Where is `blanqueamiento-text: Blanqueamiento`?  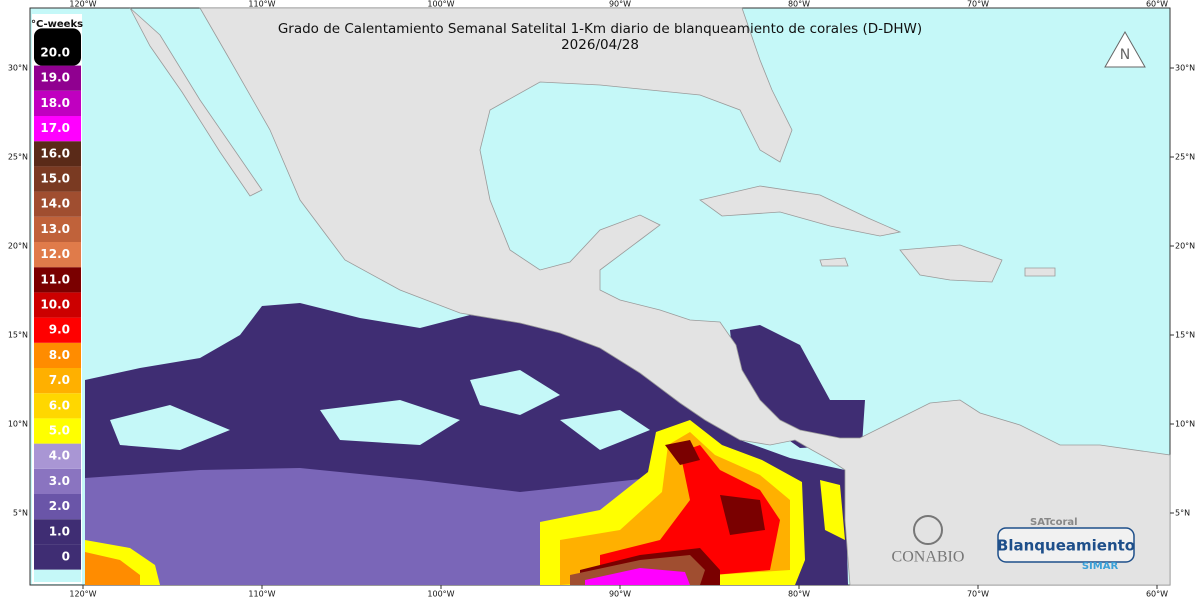 blanqueamiento-text: Blanqueamiento is located at coordinates (1066, 546).